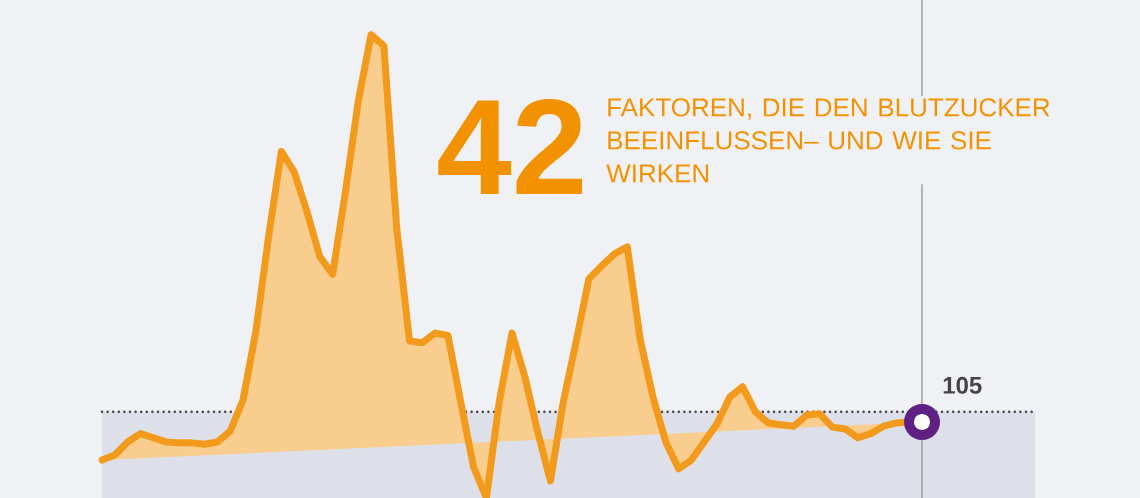 This screenshot has height=498, width=1140. I want to click on chart-title: 42, so click(510, 146).